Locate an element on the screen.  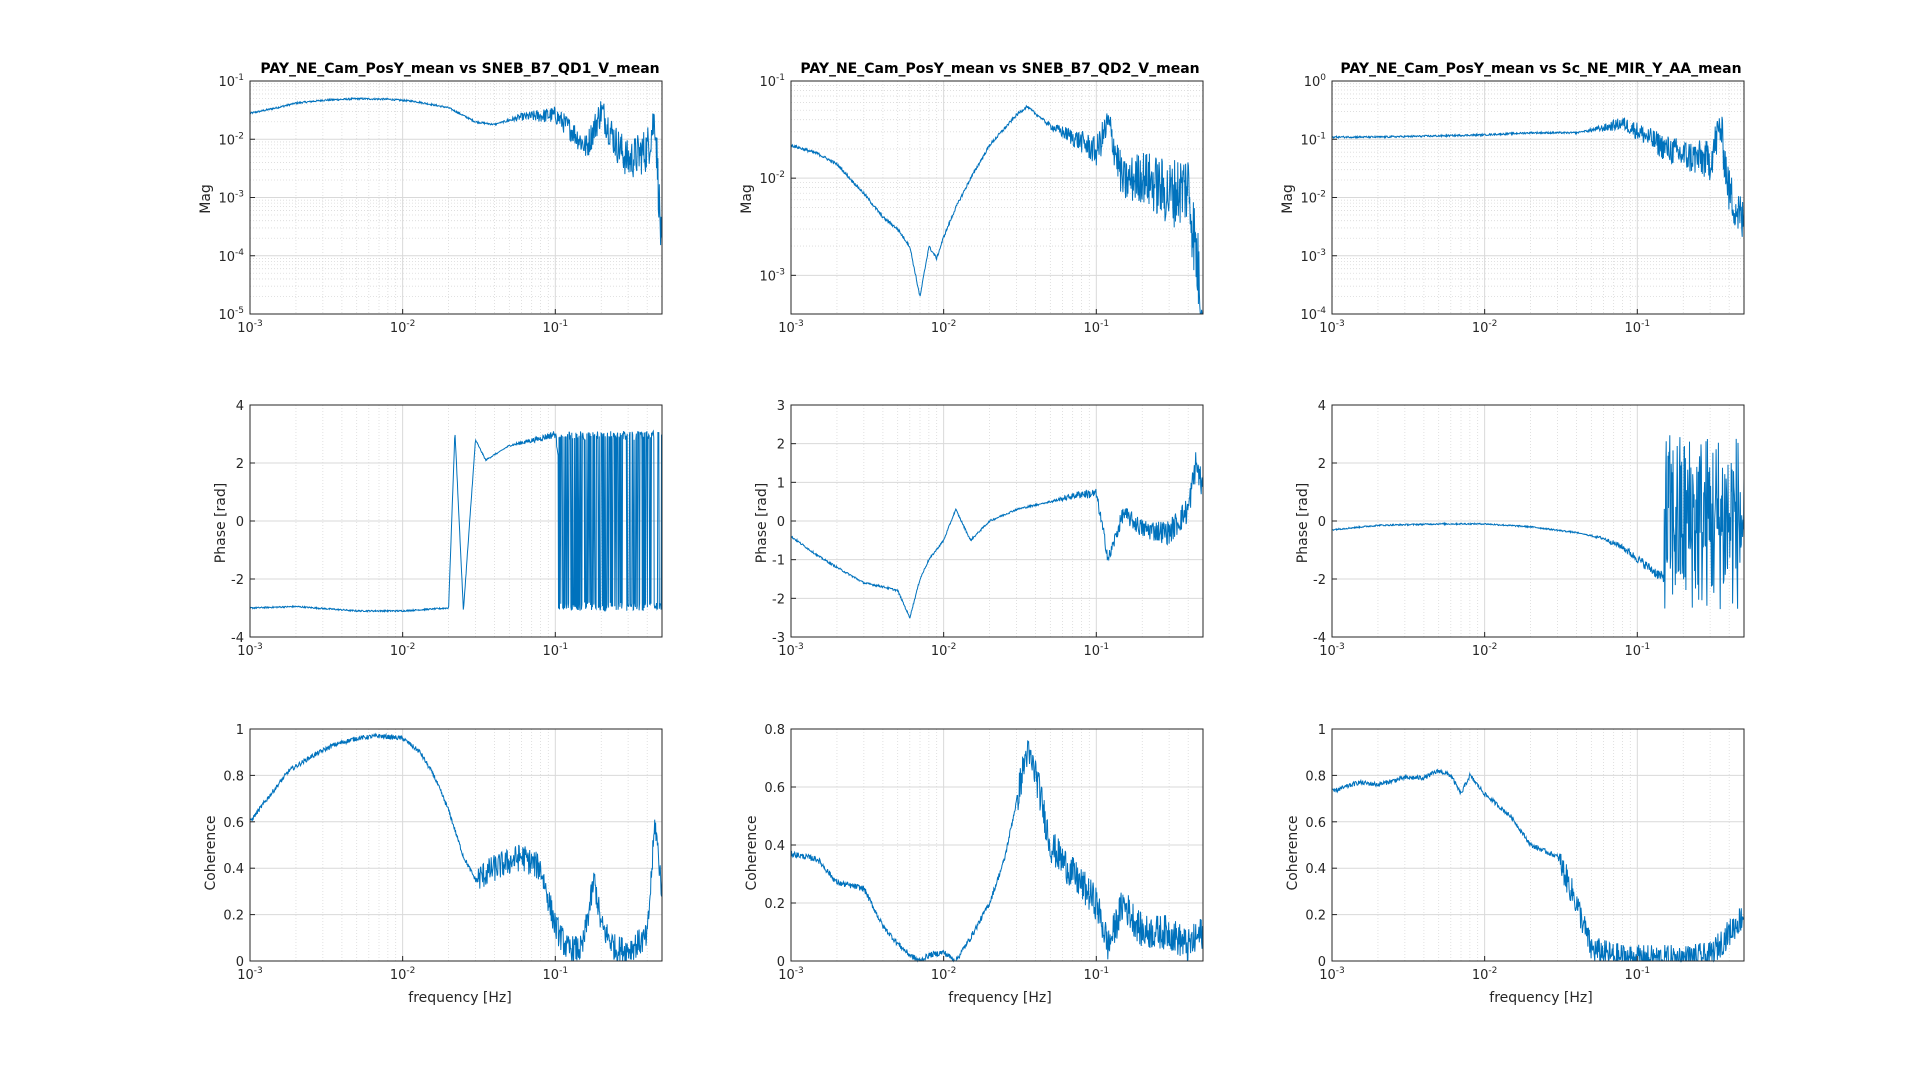
panel-2-mag-ylabel: Mag is located at coordinates (747, 199).